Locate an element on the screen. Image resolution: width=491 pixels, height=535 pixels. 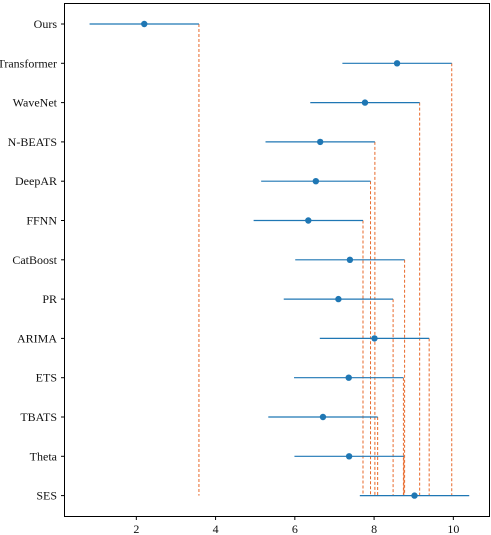
x-axis: 2 4 6 8 10 is located at coordinates (296, 525).